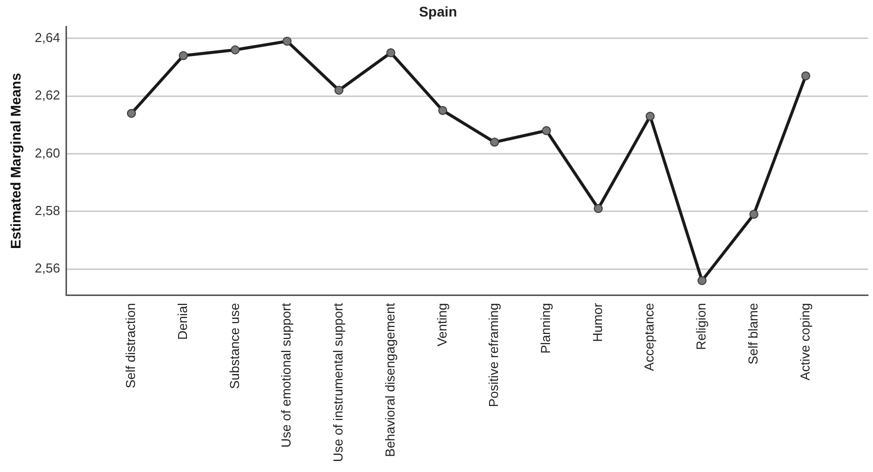 Image resolution: width=873 pixels, height=472 pixels. Describe the element at coordinates (286, 375) in the screenshot. I see `x-tick-label: Use of emotional support` at that location.